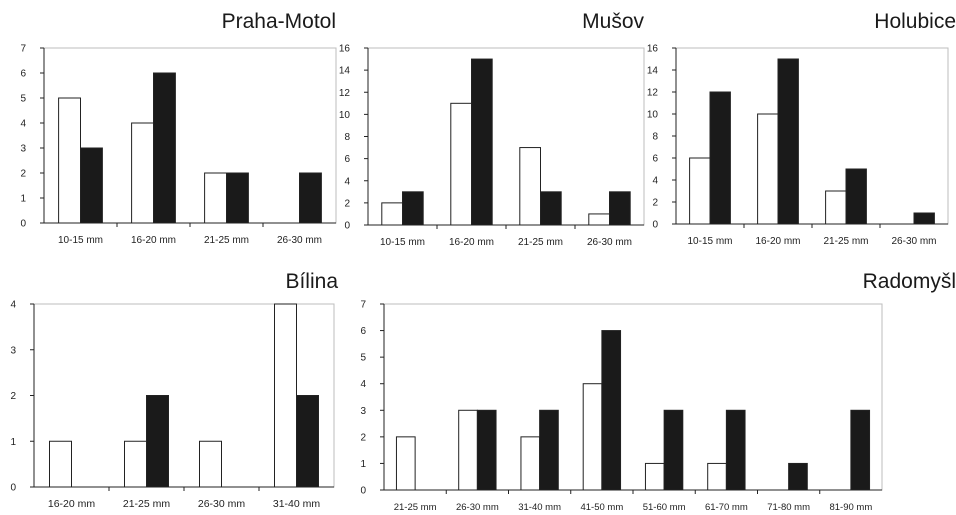  I want to click on x-tick-label: 61-70 mm, so click(726, 507).